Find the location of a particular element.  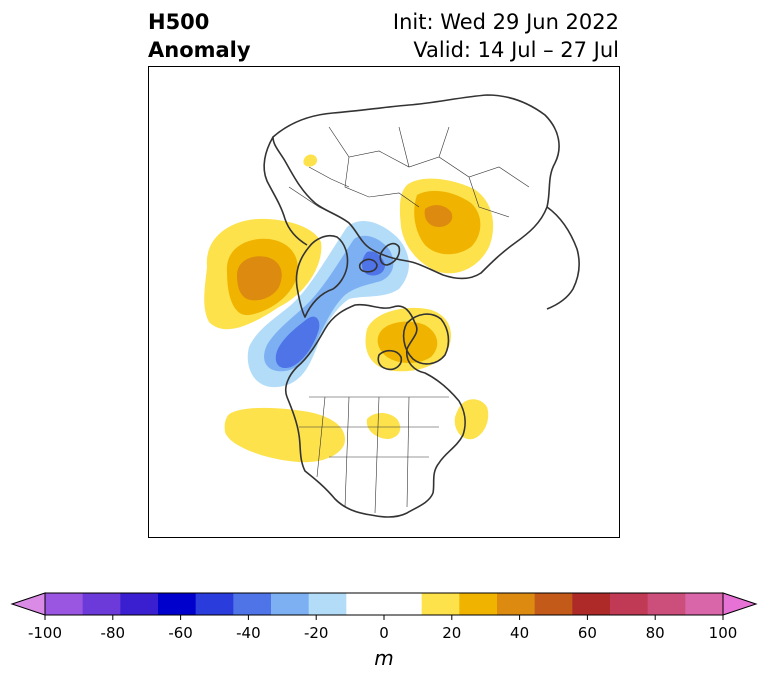

coast-eurasia is located at coordinates (416, 187).